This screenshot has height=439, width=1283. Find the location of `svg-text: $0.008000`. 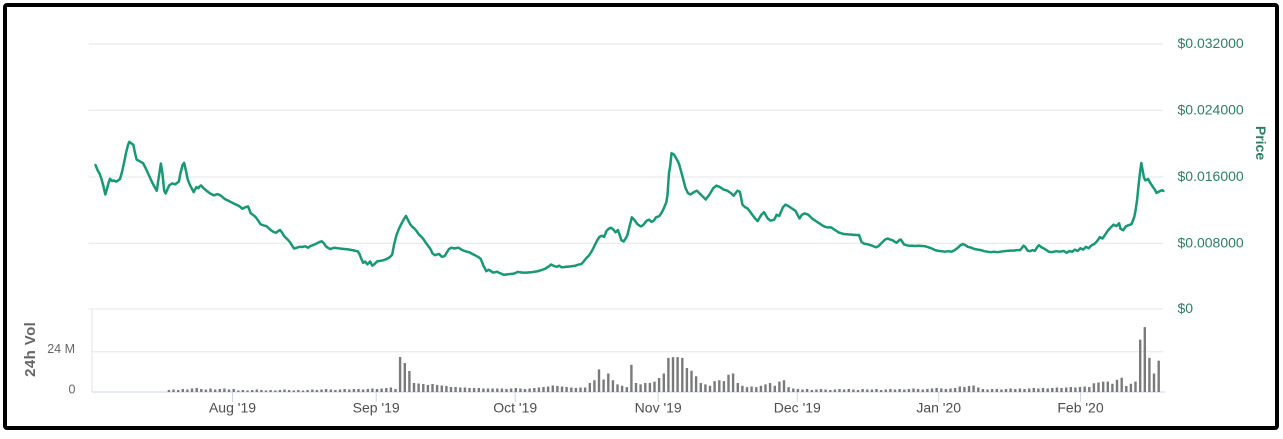

svg-text: $0.008000 is located at coordinates (1211, 242).